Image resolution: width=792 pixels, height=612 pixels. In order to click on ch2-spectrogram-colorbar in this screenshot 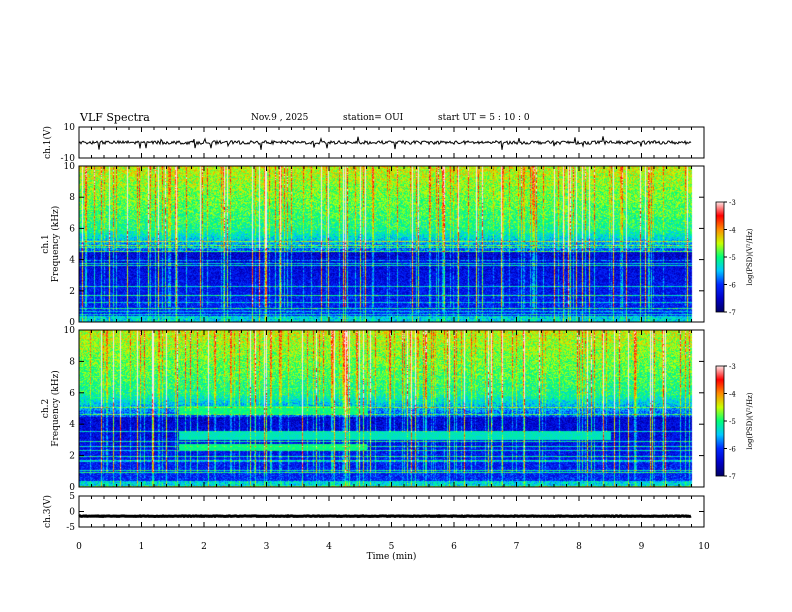, I will do `click(720, 421)`.